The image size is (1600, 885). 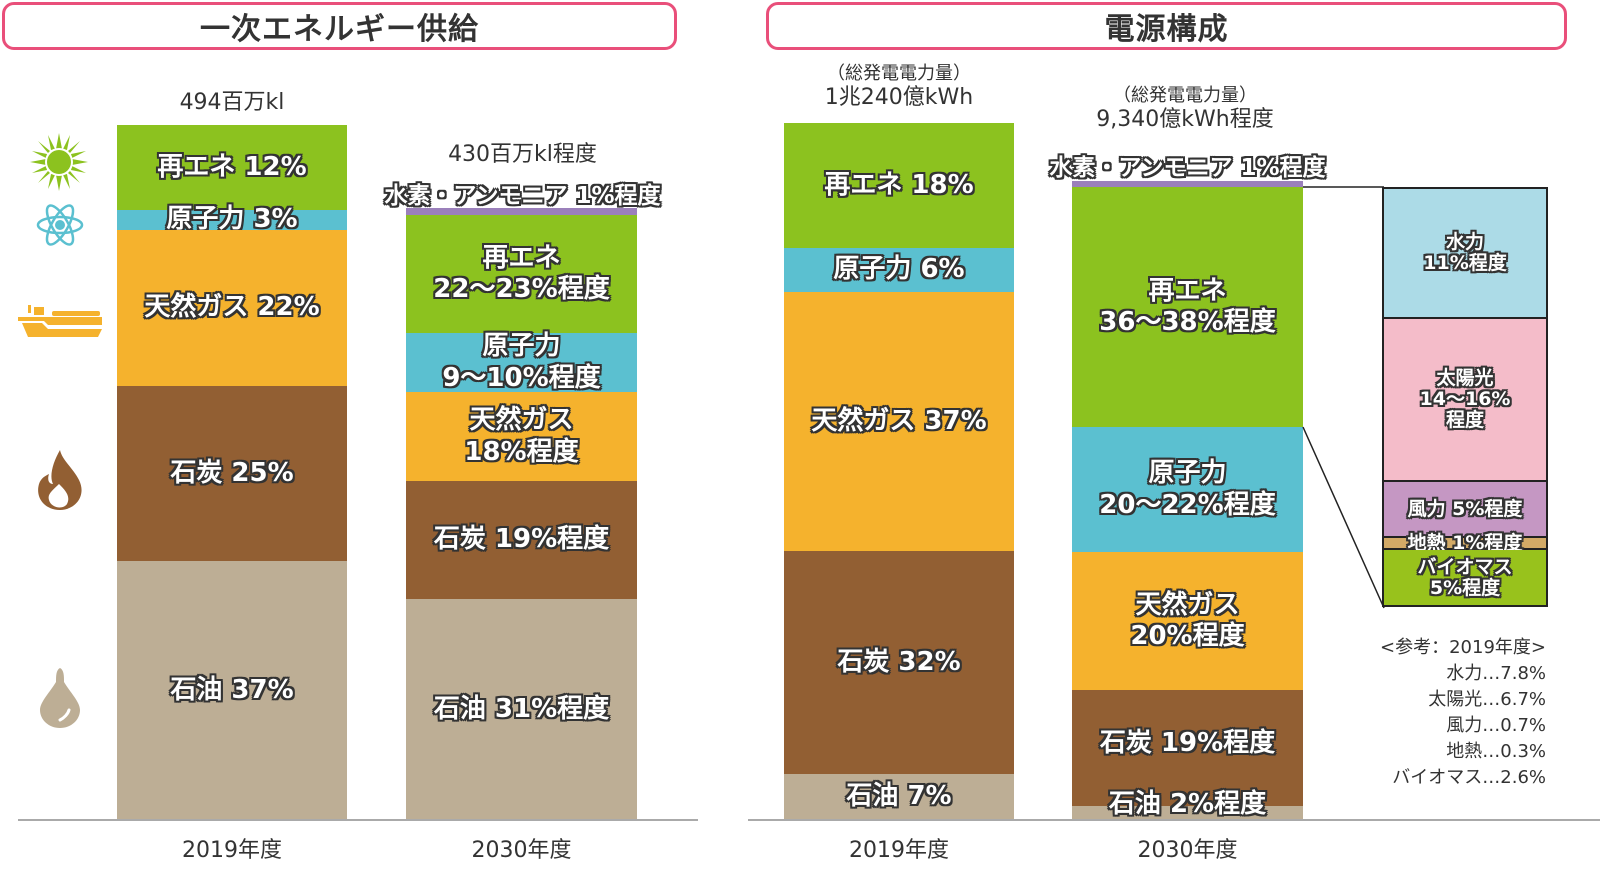 I want to click on power-baseline, so click(x=1174, y=820).